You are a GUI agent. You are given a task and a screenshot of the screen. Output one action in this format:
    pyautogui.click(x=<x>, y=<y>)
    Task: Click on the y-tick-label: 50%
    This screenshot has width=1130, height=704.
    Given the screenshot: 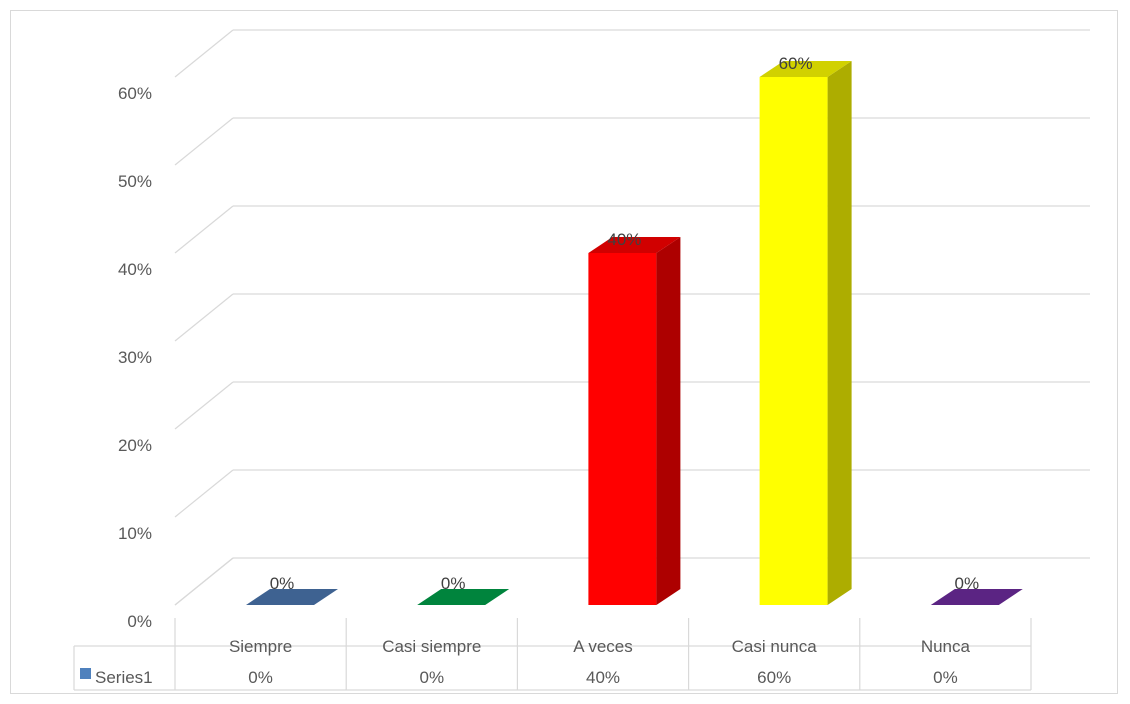 What is the action you would take?
    pyautogui.click(x=135, y=181)
    